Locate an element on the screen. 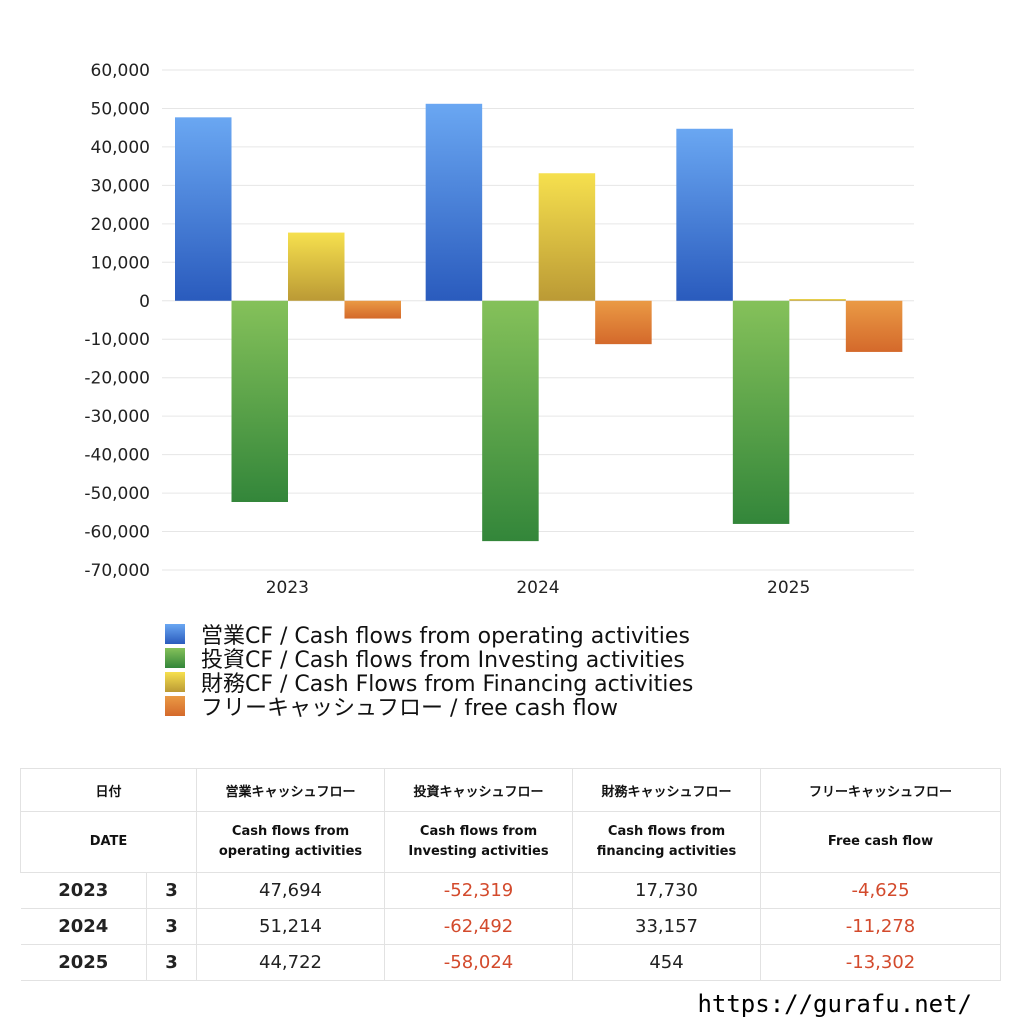 The width and height of the screenshot is (1024, 1024). header-free-en: Free cash flow is located at coordinates (881, 842).